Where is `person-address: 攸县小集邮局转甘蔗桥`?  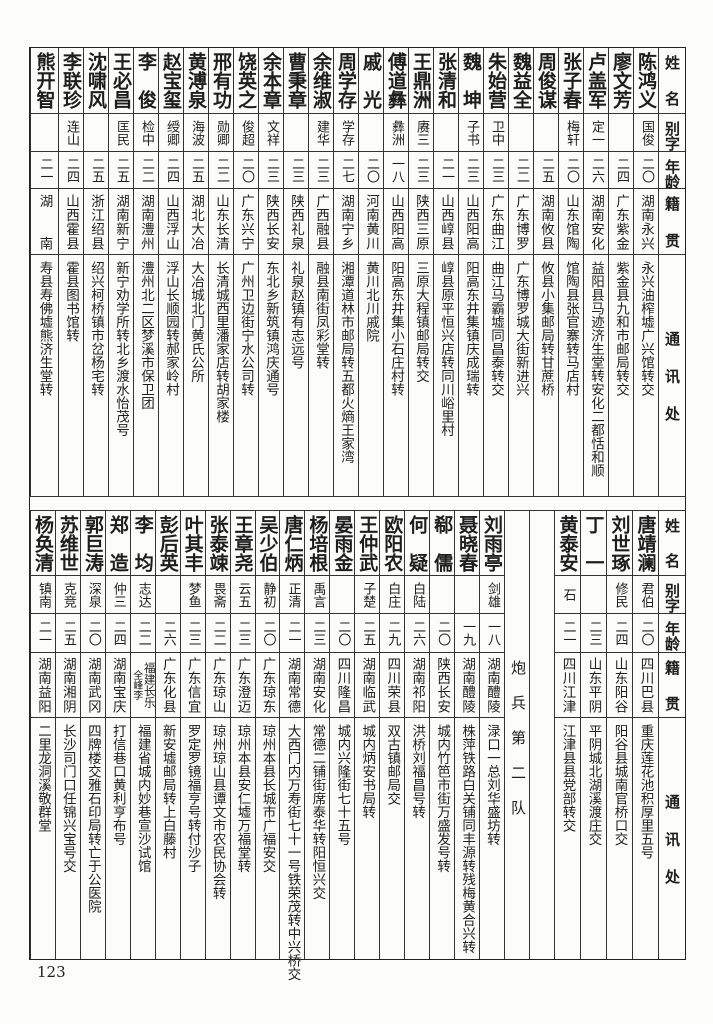
person-address: 攸县小集邮局转甘蔗桥 is located at coordinates (546, 328).